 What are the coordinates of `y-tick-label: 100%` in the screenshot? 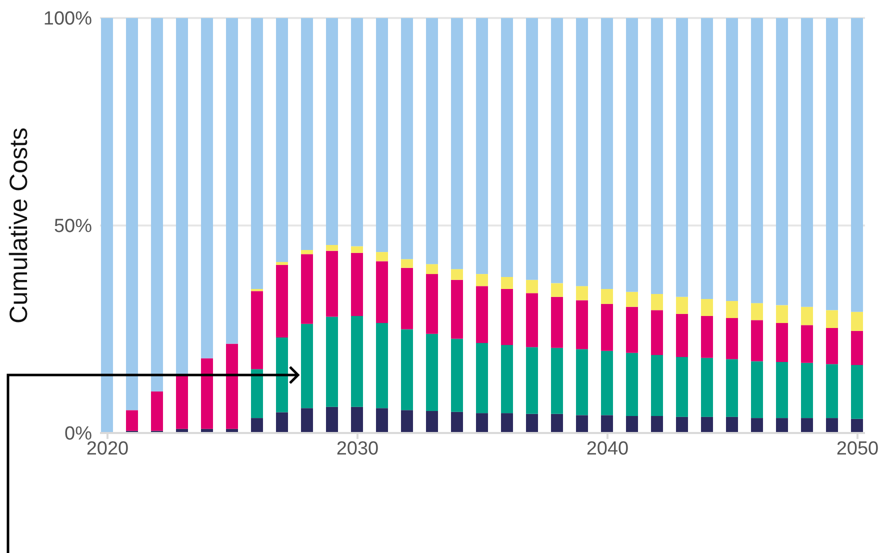 It's located at (67, 19).